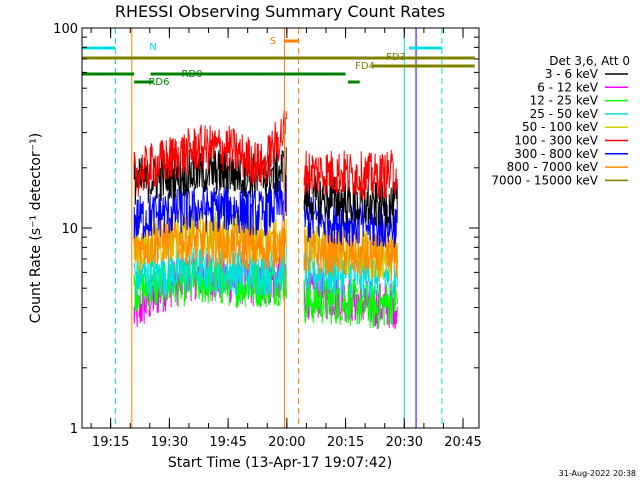  What do you see at coordinates (564, 114) in the screenshot?
I see `legend-label: 25 - 50 keV` at bounding box center [564, 114].